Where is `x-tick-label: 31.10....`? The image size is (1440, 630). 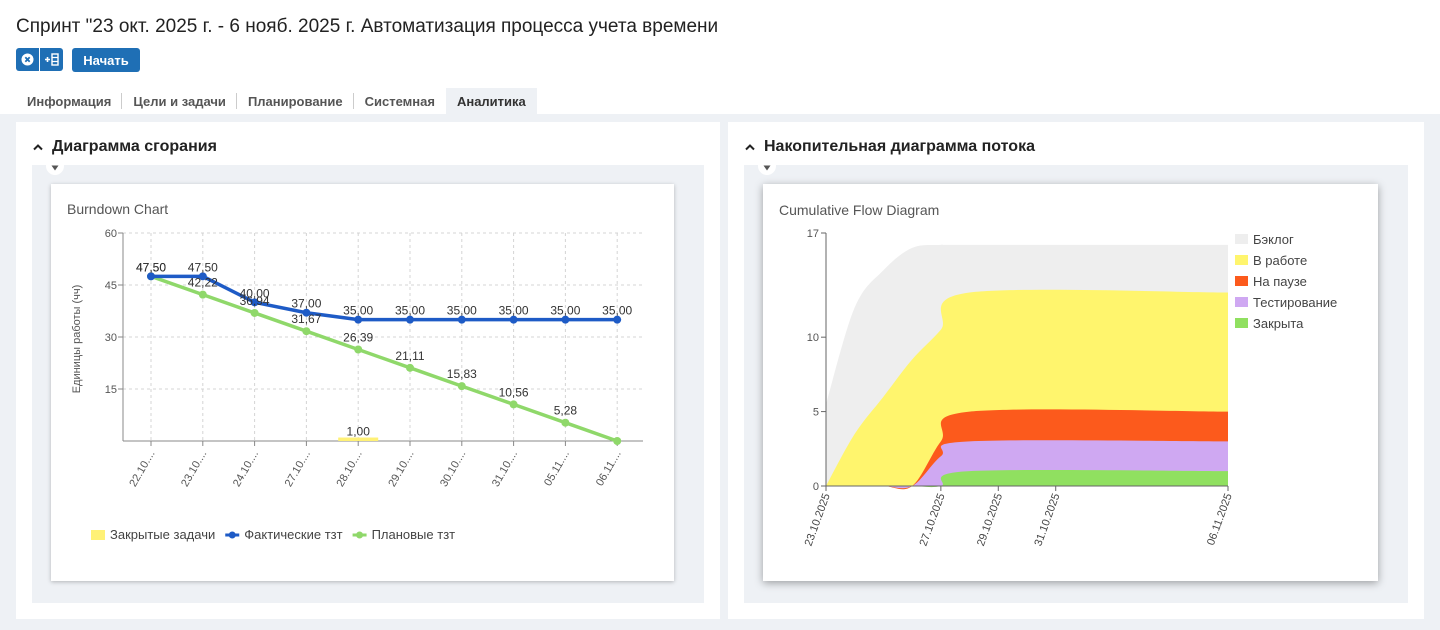 x-tick-label: 31.10.... is located at coordinates (505, 469).